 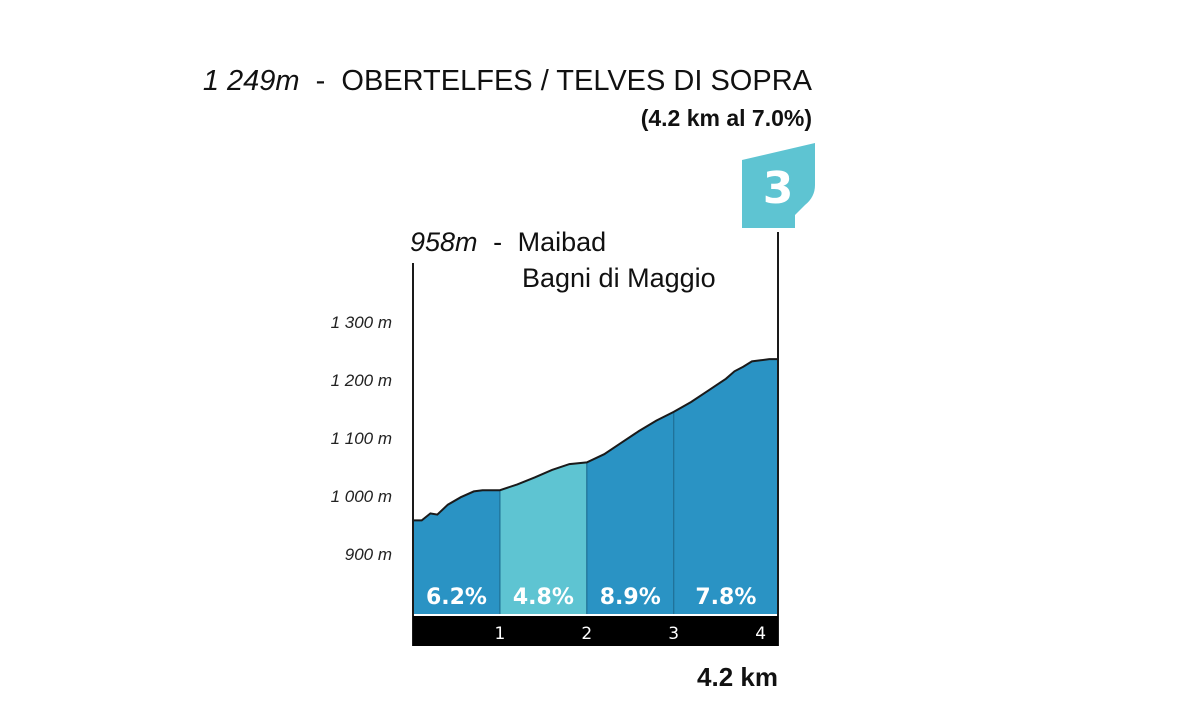 I want to click on summit-header: 1 249m - OBERTELFES / TELVES DI SOPRA, so click(x=508, y=81).